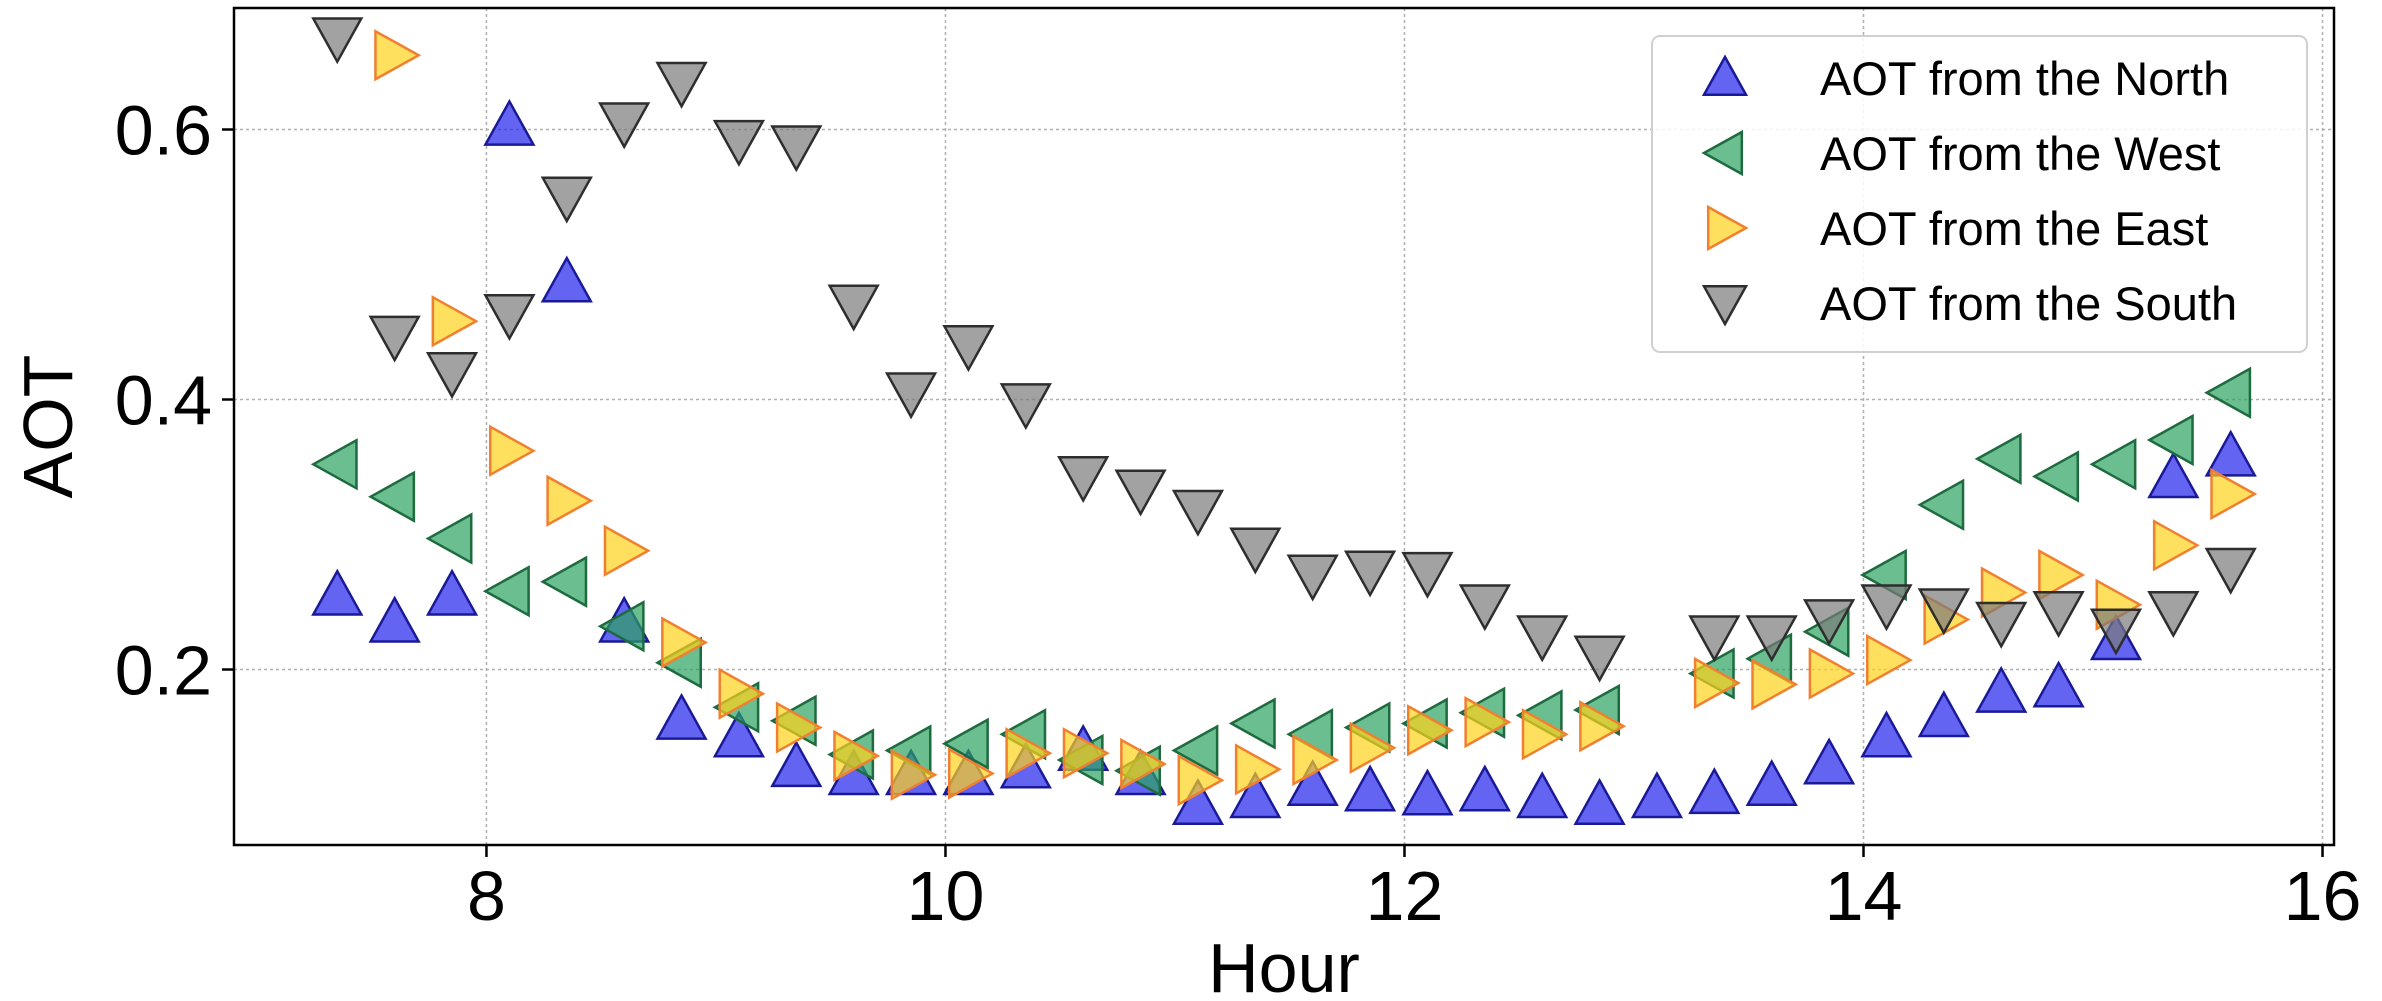 This screenshot has height=1001, width=2382. Describe the element at coordinates (48, 427) in the screenshot. I see `y-axis-label: AOT` at that location.